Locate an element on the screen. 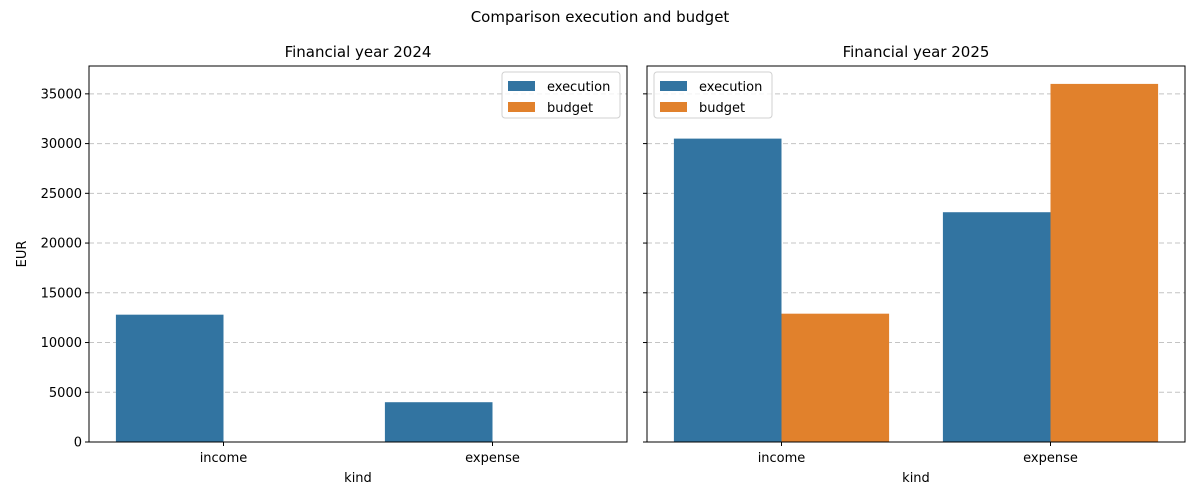  y-tick-label: 30000 is located at coordinates (61, 144).